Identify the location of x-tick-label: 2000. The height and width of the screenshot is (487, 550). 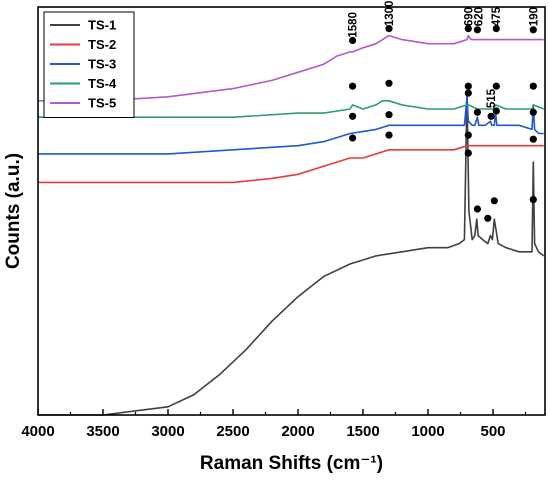
(297, 431).